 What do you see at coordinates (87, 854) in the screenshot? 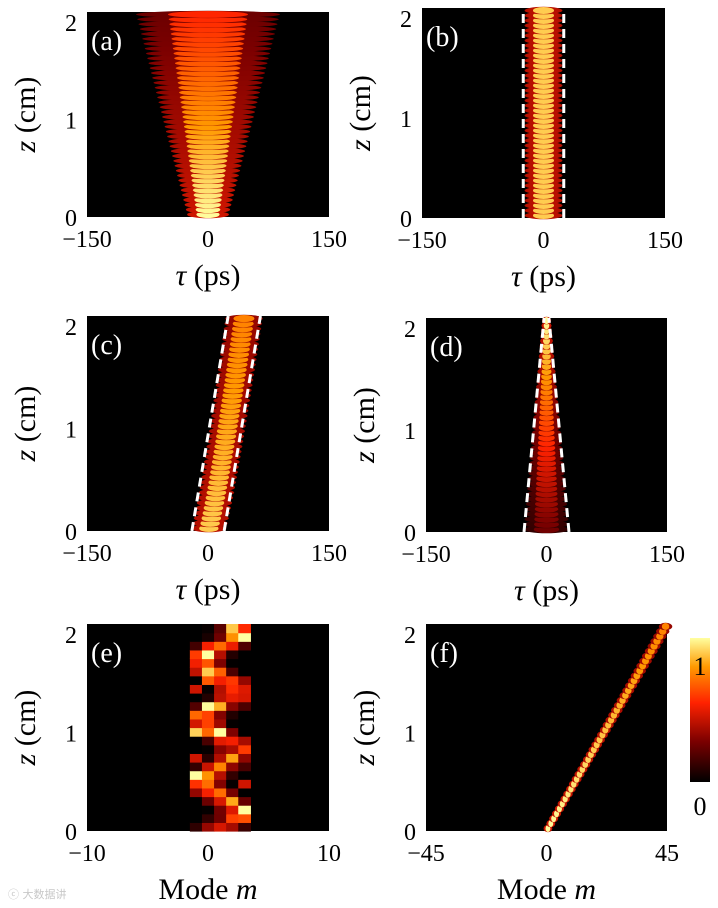
I see `x-tick-label: −10` at bounding box center [87, 854].